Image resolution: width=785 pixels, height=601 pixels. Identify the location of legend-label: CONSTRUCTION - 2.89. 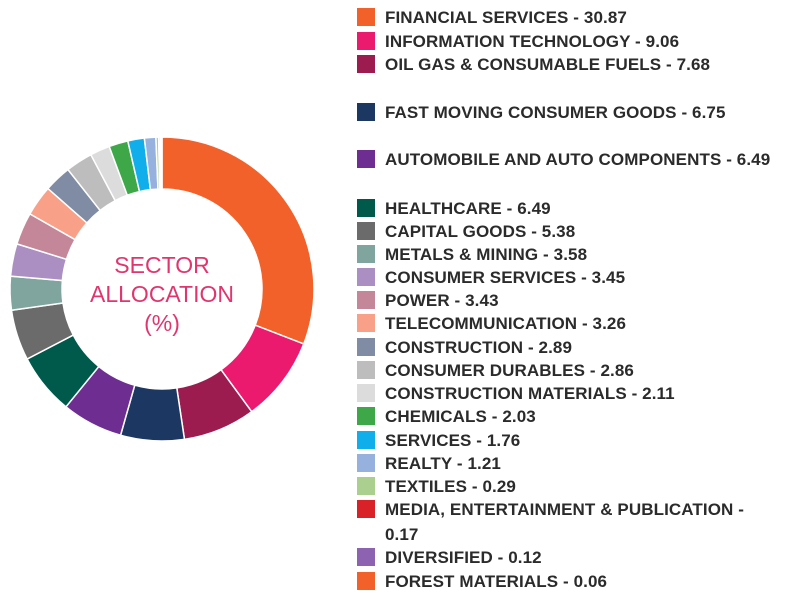
(479, 347).